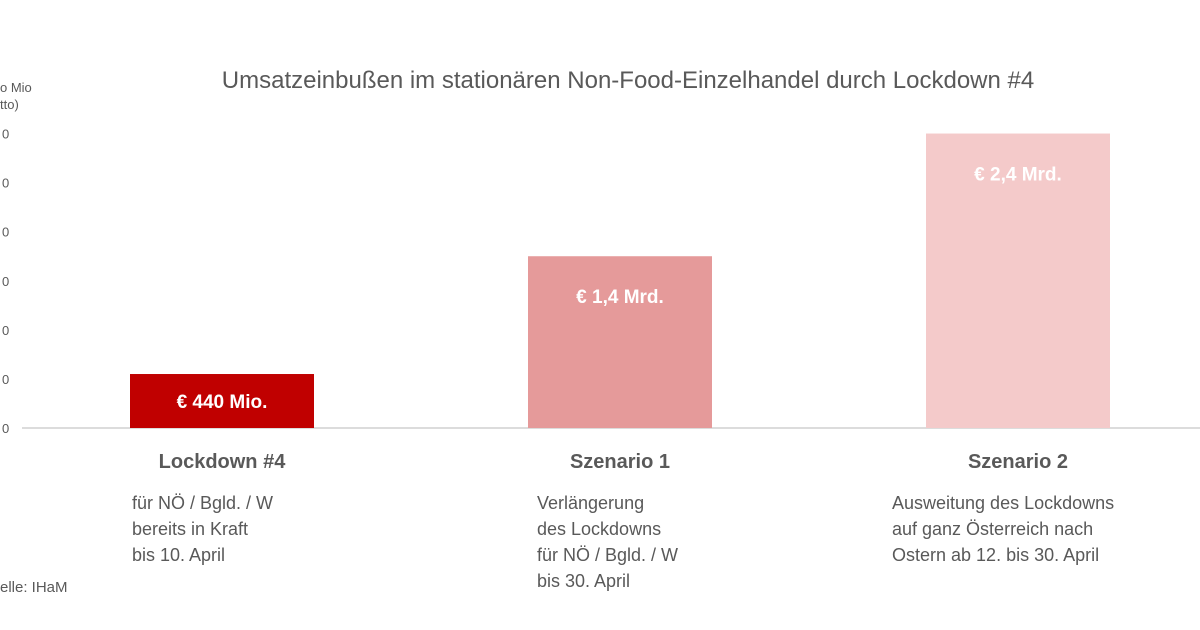 This screenshot has height=630, width=1200. Describe the element at coordinates (1018, 175) in the screenshot. I see `data-label: € 2,4 Mrd.` at that location.